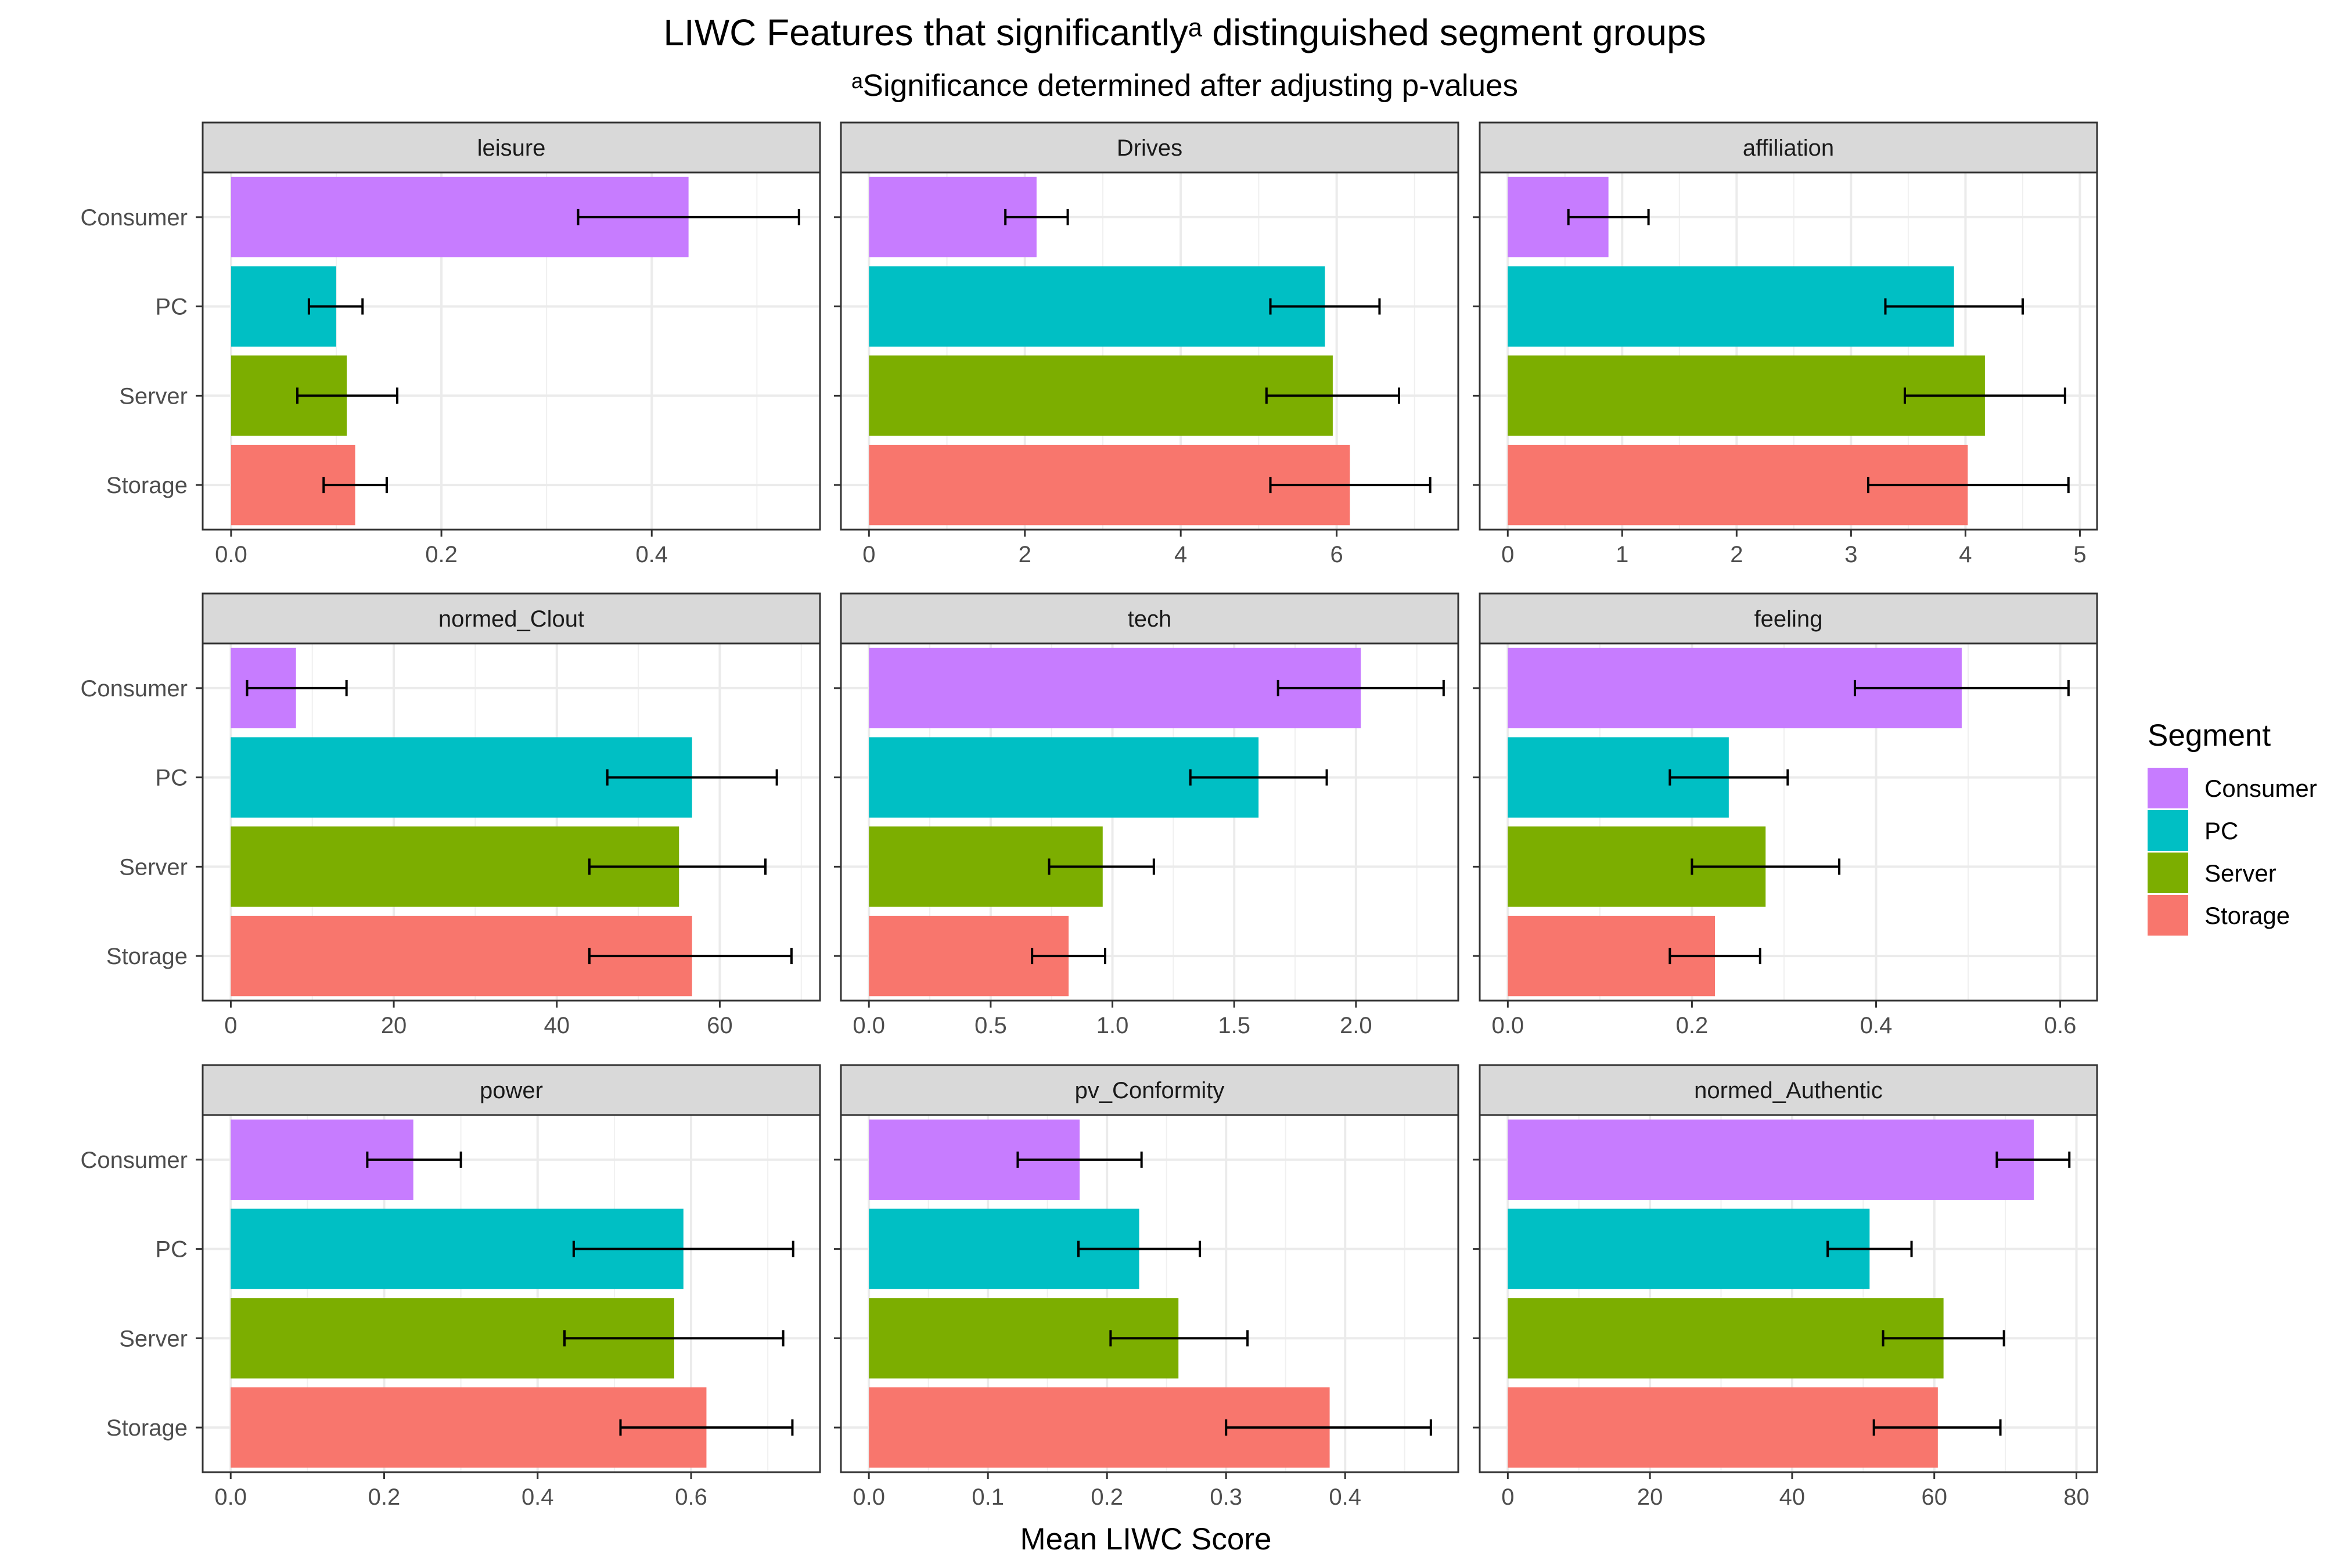  Describe the element at coordinates (1965, 554) in the screenshot. I see `x-tick-label: 4` at that location.